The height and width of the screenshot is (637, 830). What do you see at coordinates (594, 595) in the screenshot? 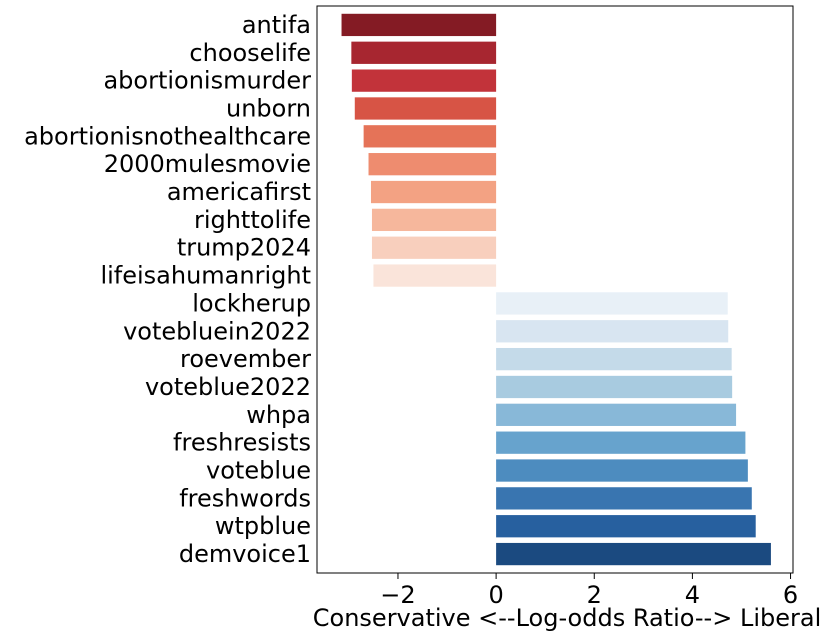
I see `x-tick-label: 2` at bounding box center [594, 595].